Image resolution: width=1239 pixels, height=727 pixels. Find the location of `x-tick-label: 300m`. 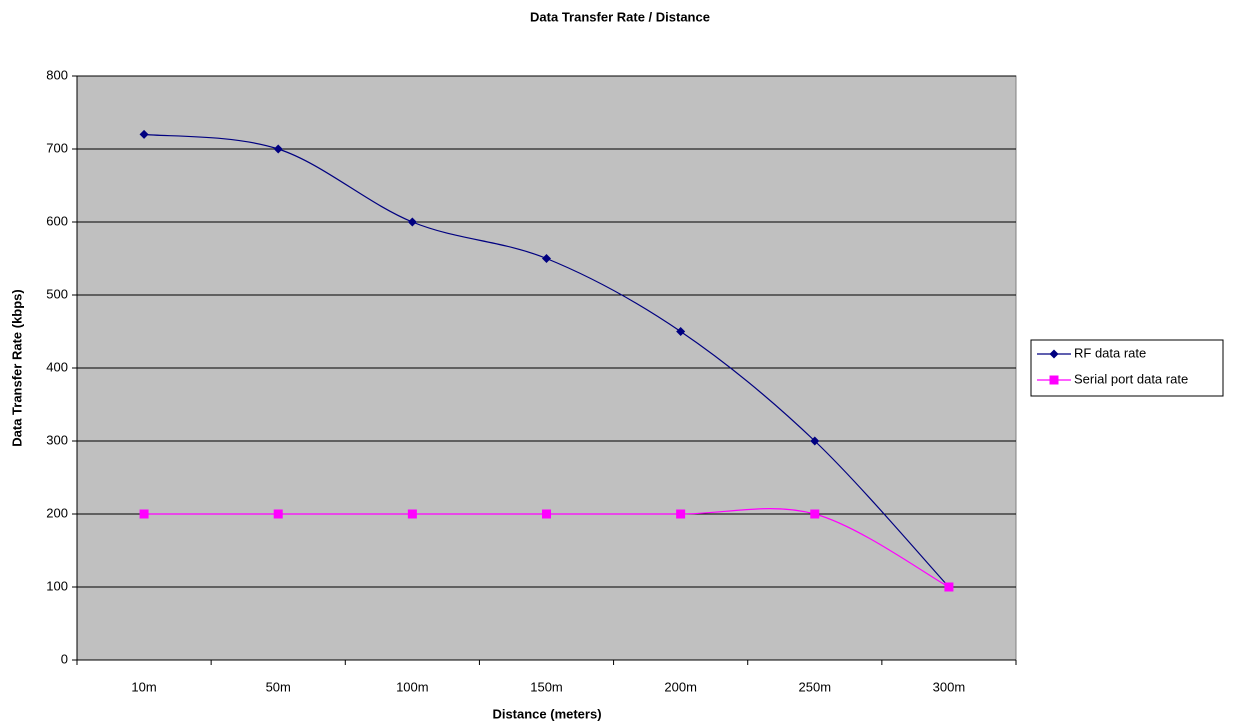

x-tick-label: 300m is located at coordinates (949, 686).